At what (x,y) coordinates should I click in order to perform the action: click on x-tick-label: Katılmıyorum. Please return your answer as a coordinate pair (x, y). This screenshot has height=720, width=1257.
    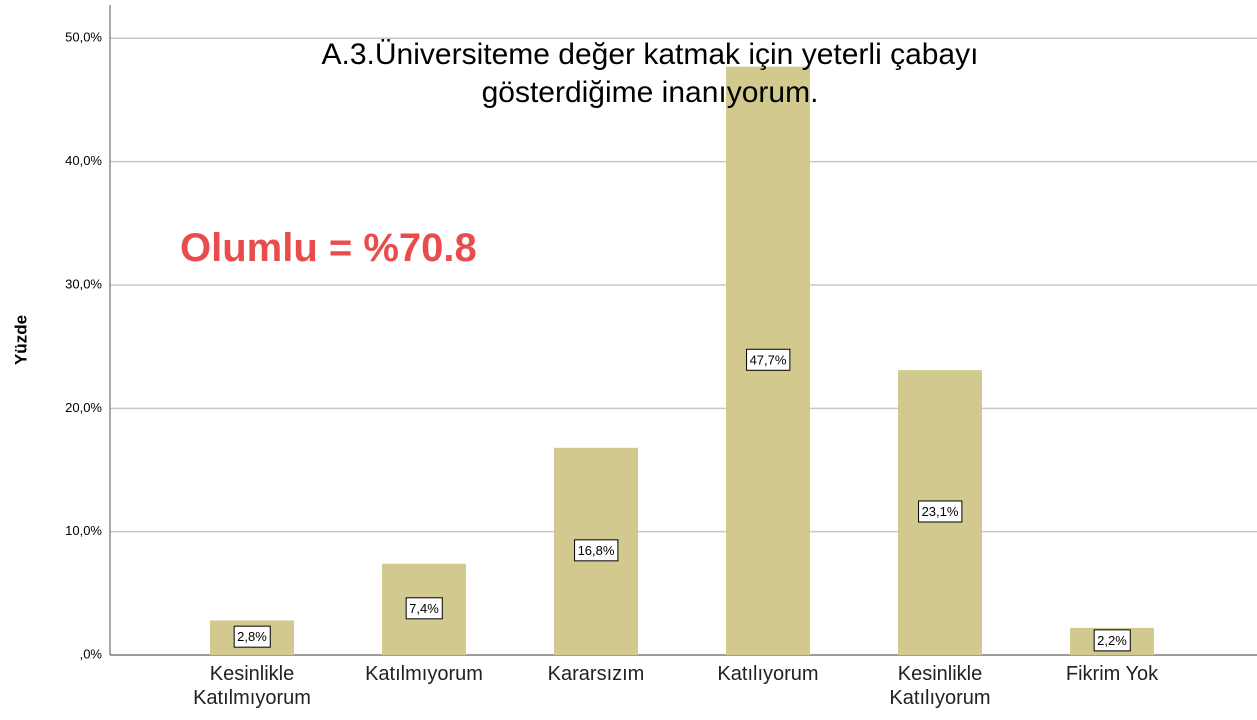
    Looking at the image, I should click on (424, 674).